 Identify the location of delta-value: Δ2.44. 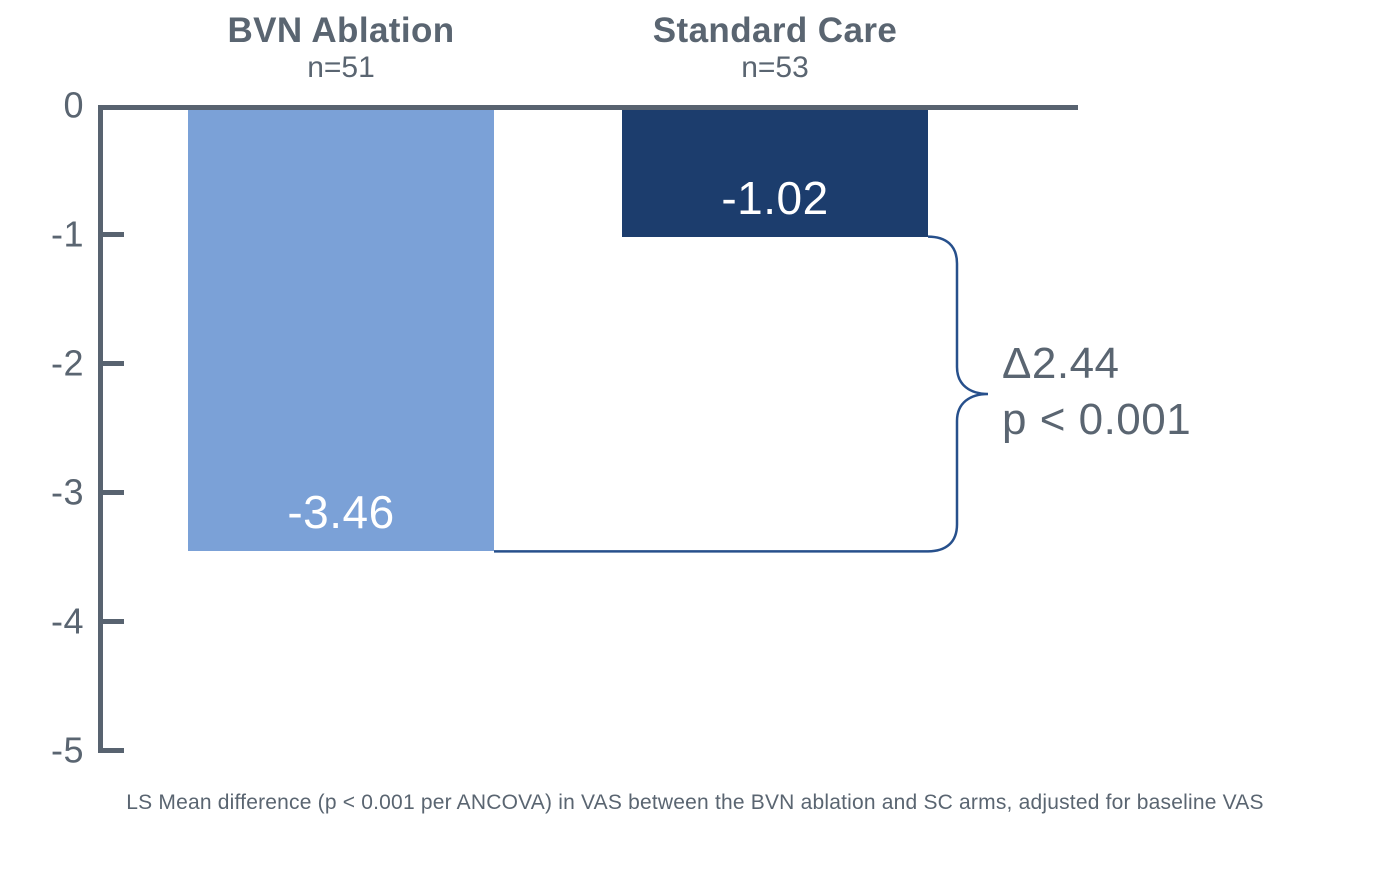
(1061, 363).